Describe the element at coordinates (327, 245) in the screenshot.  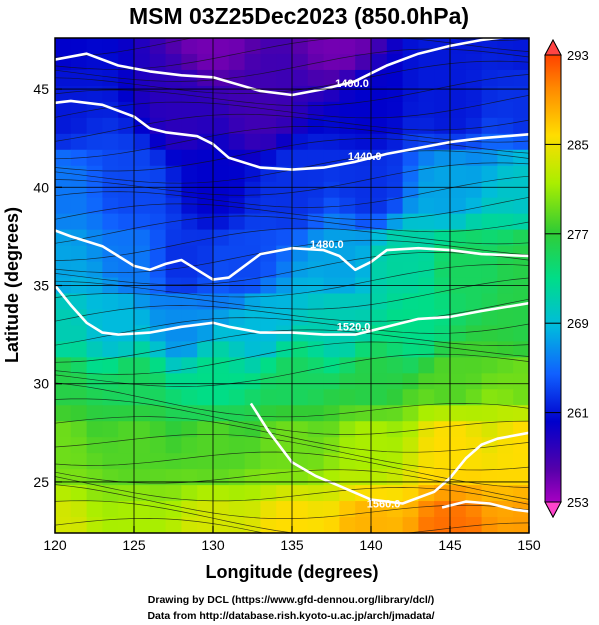
I see `contour-label: 1480.0` at that location.